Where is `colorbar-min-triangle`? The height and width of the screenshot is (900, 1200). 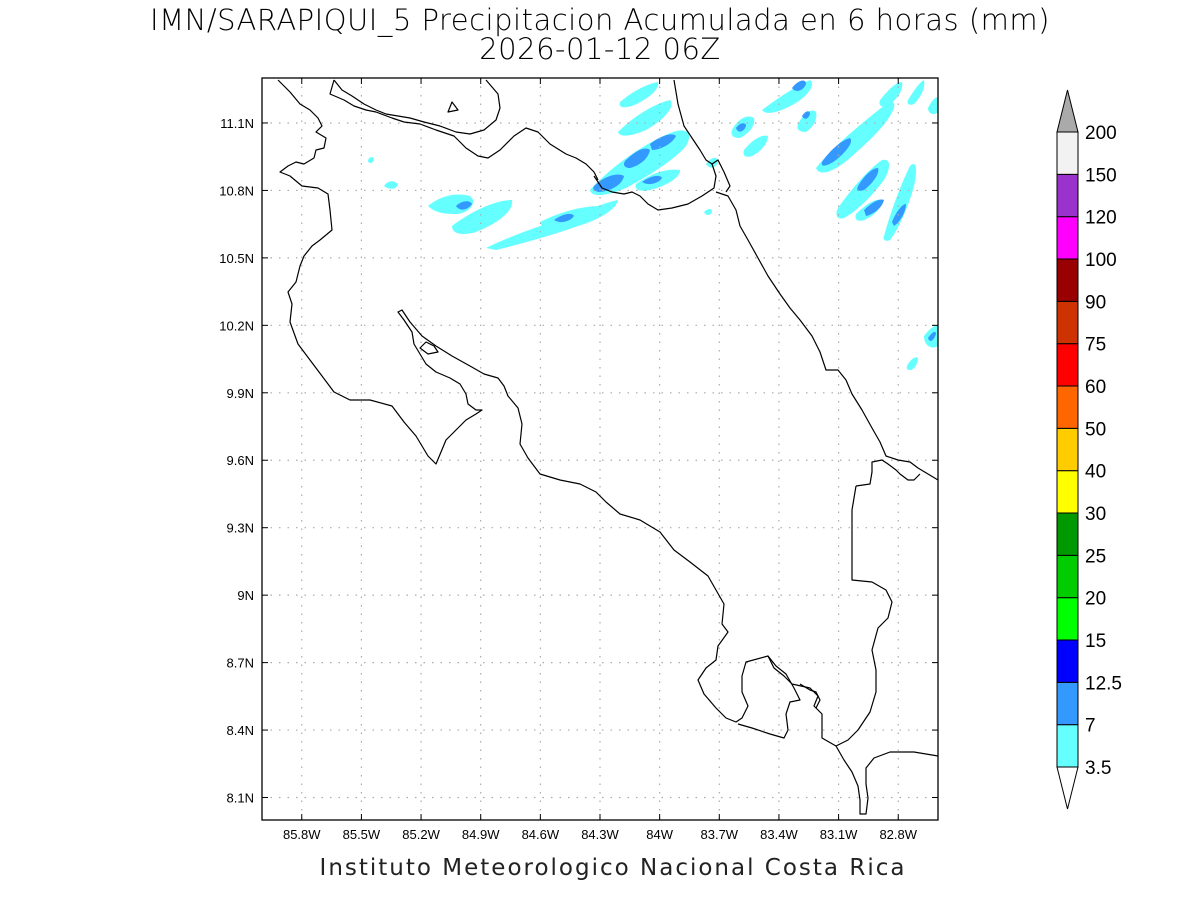 colorbar-min-triangle is located at coordinates (1067, 788).